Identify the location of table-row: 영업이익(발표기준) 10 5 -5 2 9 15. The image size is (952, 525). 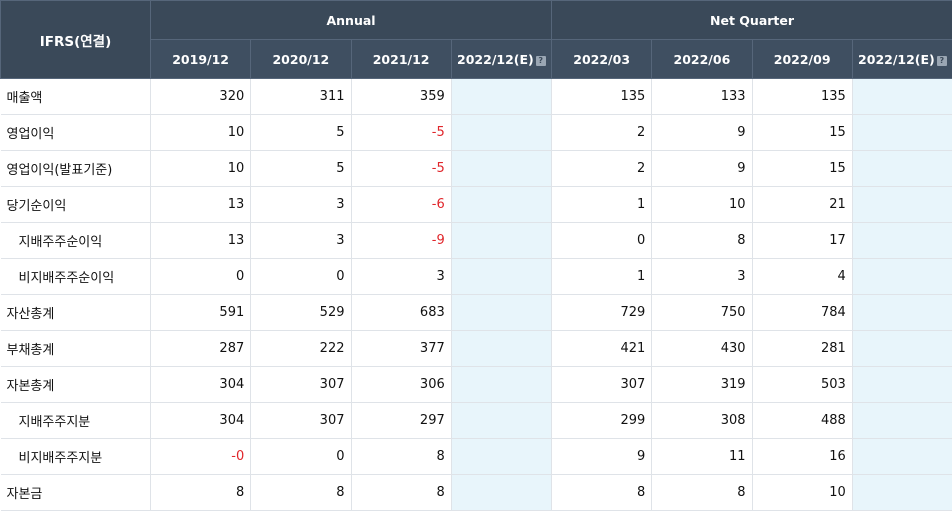
(476, 168).